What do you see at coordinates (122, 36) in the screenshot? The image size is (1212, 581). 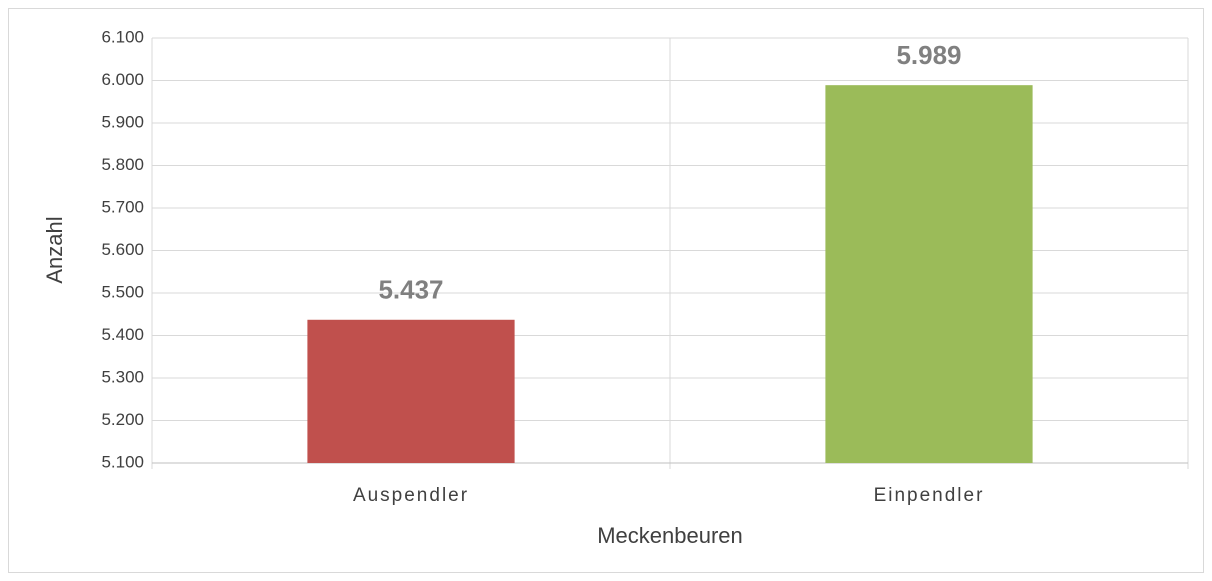 I see `y-tick-label: 6.100` at bounding box center [122, 36].